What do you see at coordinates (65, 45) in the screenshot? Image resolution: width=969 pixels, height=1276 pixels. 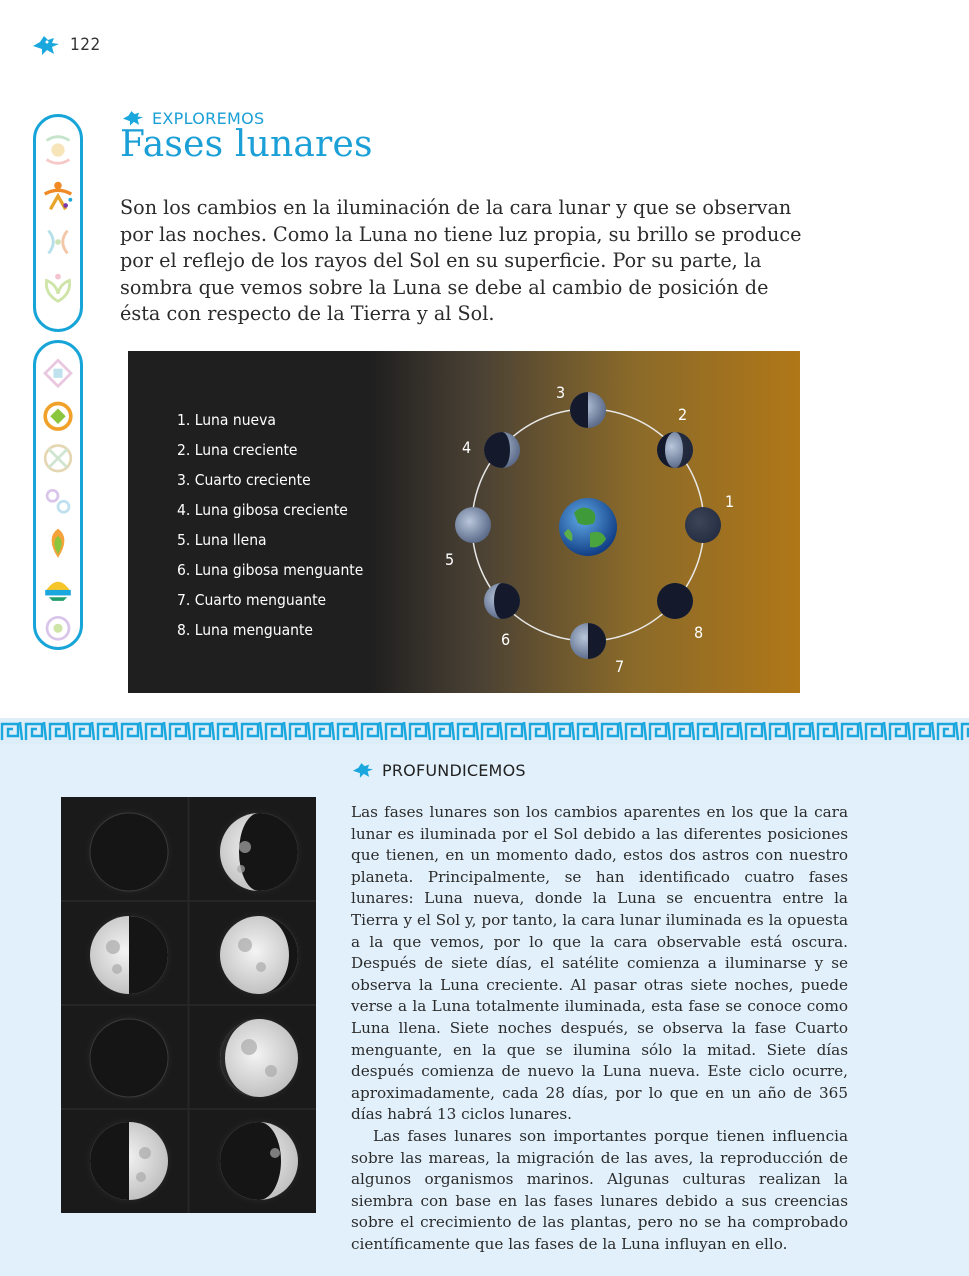 I see `page-header: 122` at bounding box center [65, 45].